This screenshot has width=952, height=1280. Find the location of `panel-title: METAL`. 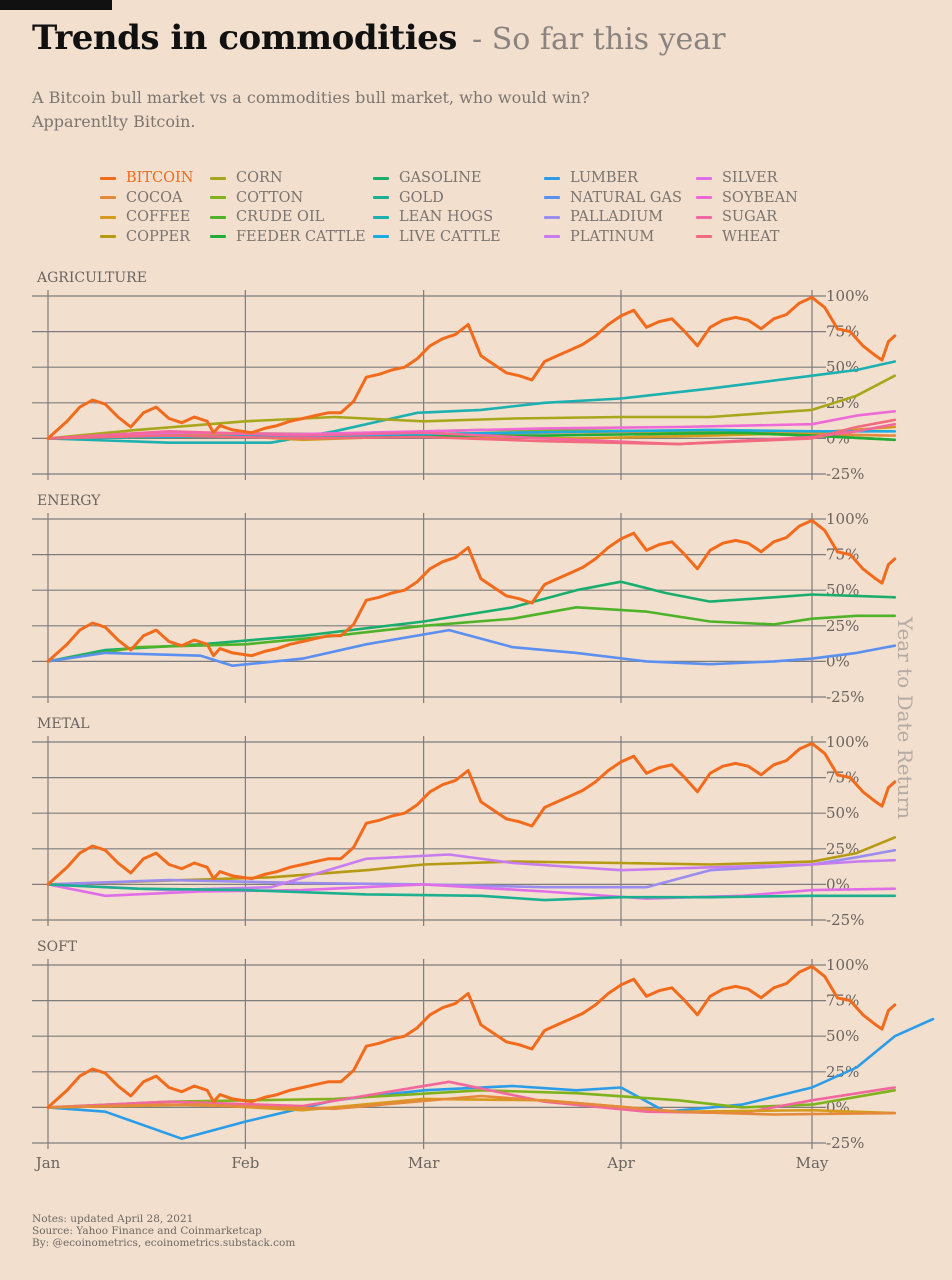

panel-title: METAL is located at coordinates (63, 724).